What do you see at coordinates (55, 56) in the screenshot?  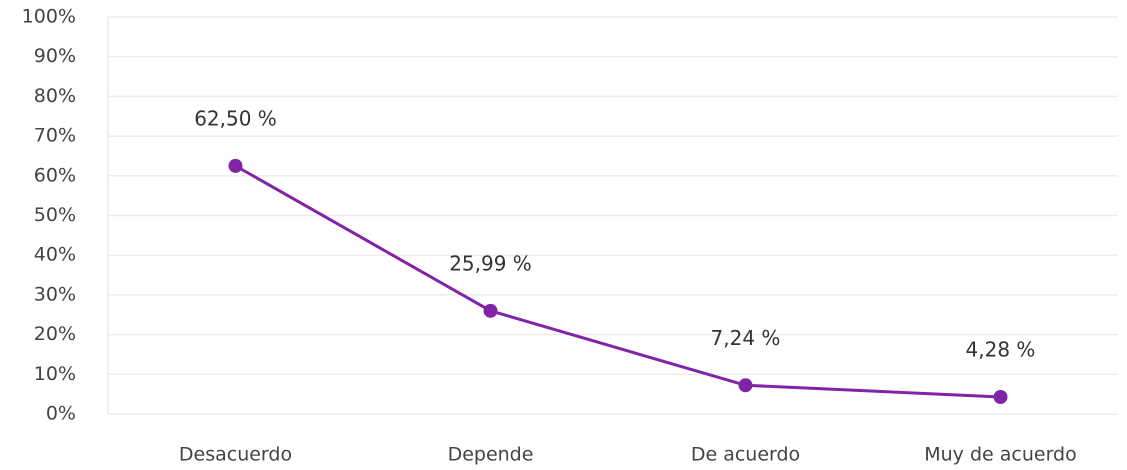 I see `y-tick-label: 90%` at bounding box center [55, 56].